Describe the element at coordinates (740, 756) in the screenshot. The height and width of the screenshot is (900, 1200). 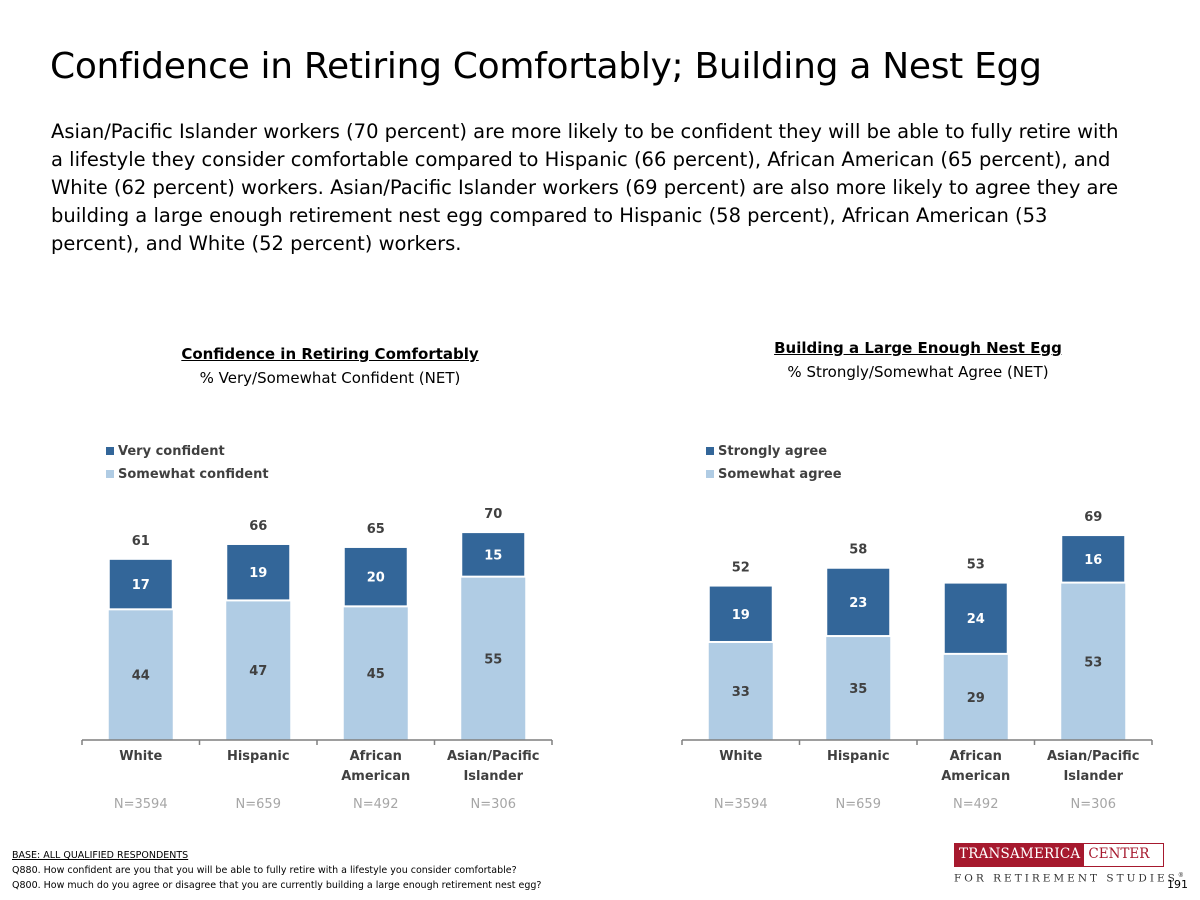
I see `chart2-category-label-0-0: White` at that location.